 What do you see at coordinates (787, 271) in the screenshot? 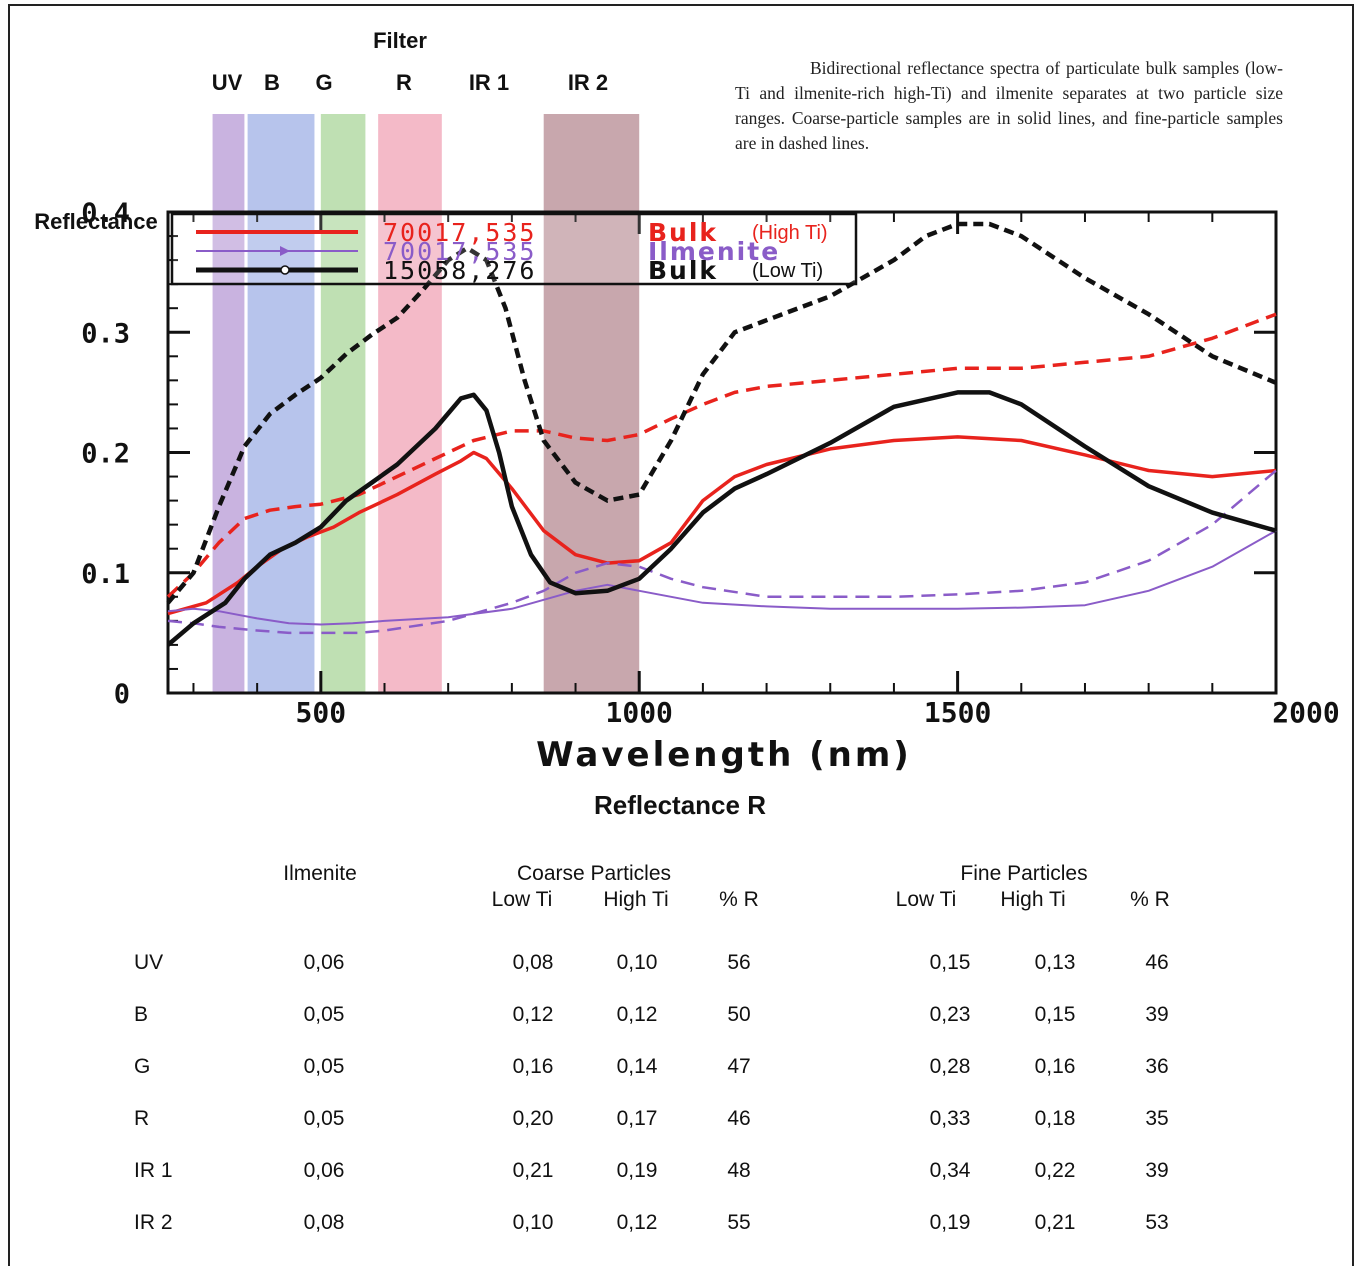
I see `legend-note: (Low Ti)` at bounding box center [787, 271].